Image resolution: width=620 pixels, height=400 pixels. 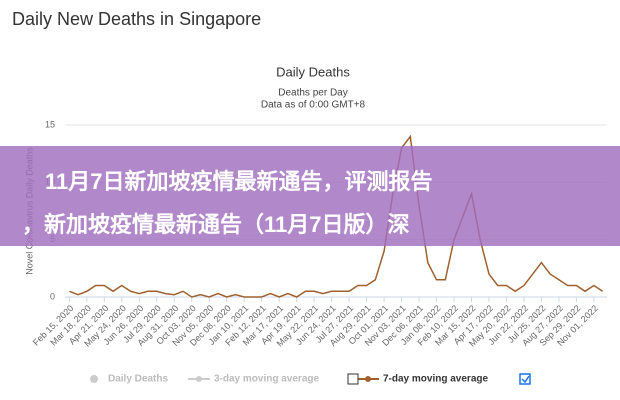 What do you see at coordinates (313, 71) in the screenshot?
I see `chart-title: Daily Deaths` at bounding box center [313, 71].